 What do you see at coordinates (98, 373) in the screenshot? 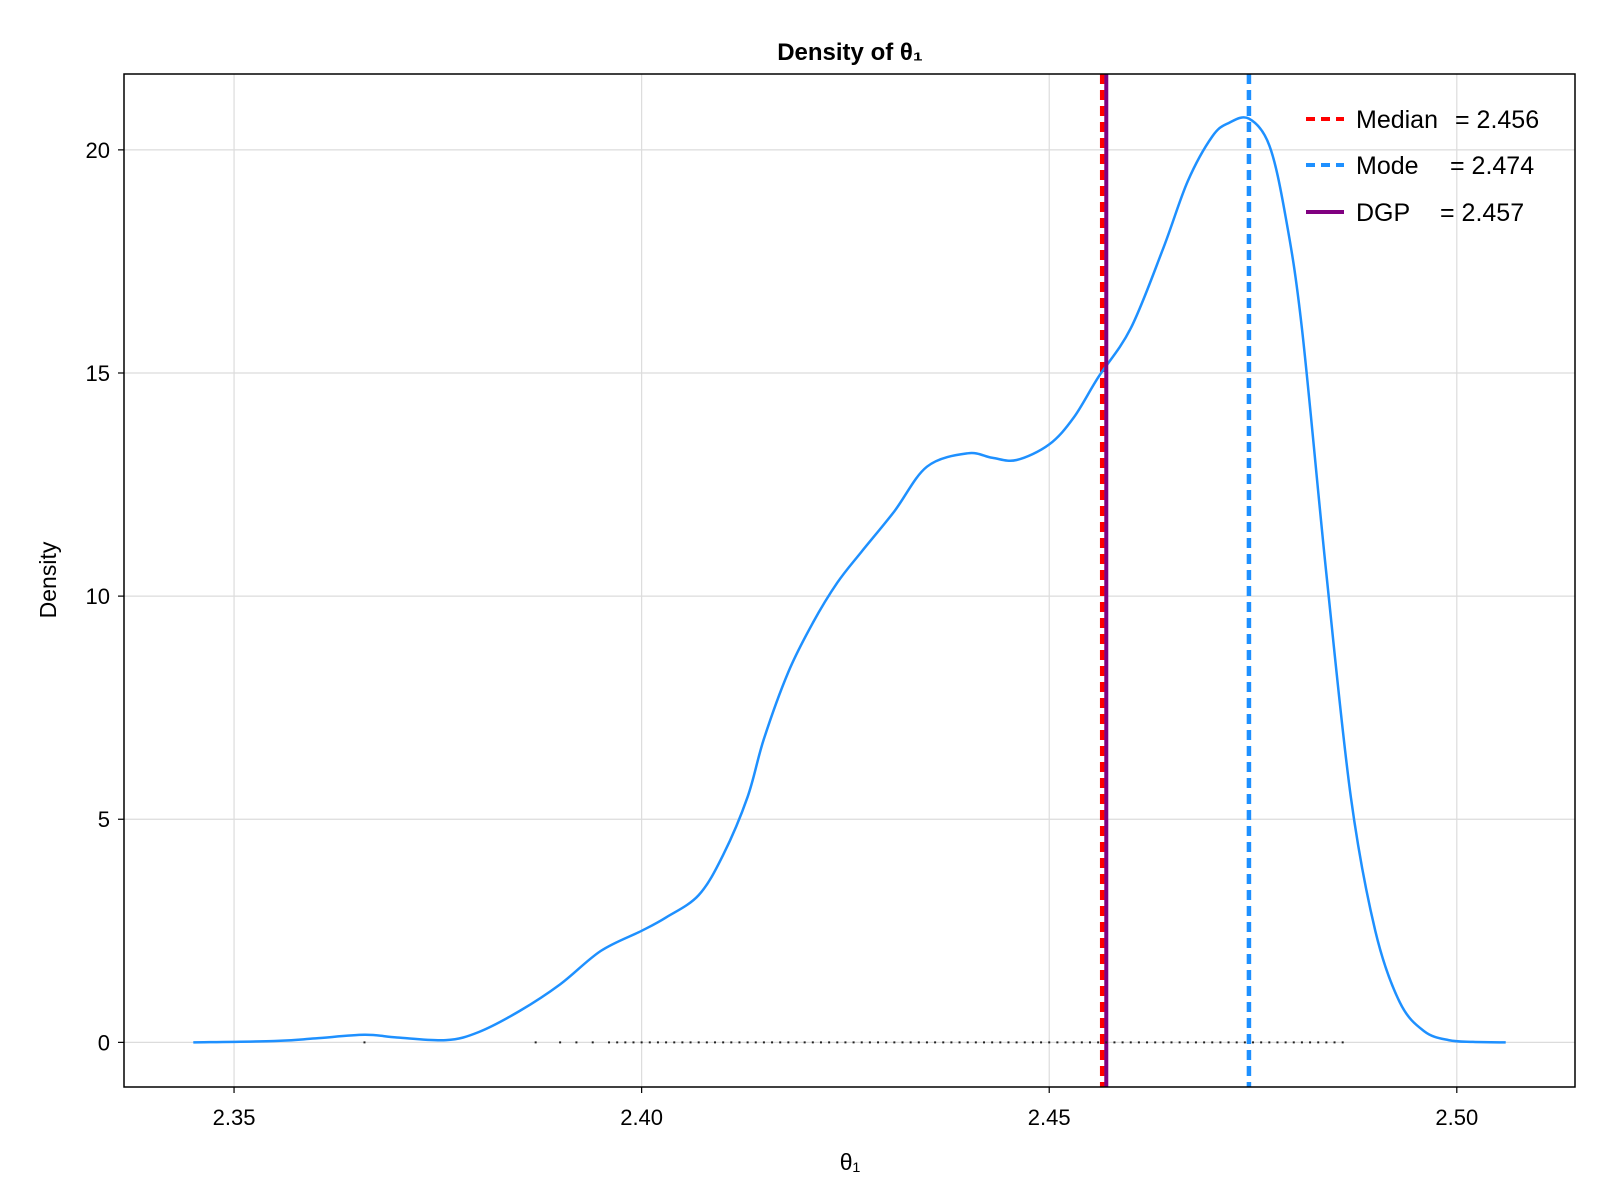
I see `y-tick-label: 15` at bounding box center [98, 373].